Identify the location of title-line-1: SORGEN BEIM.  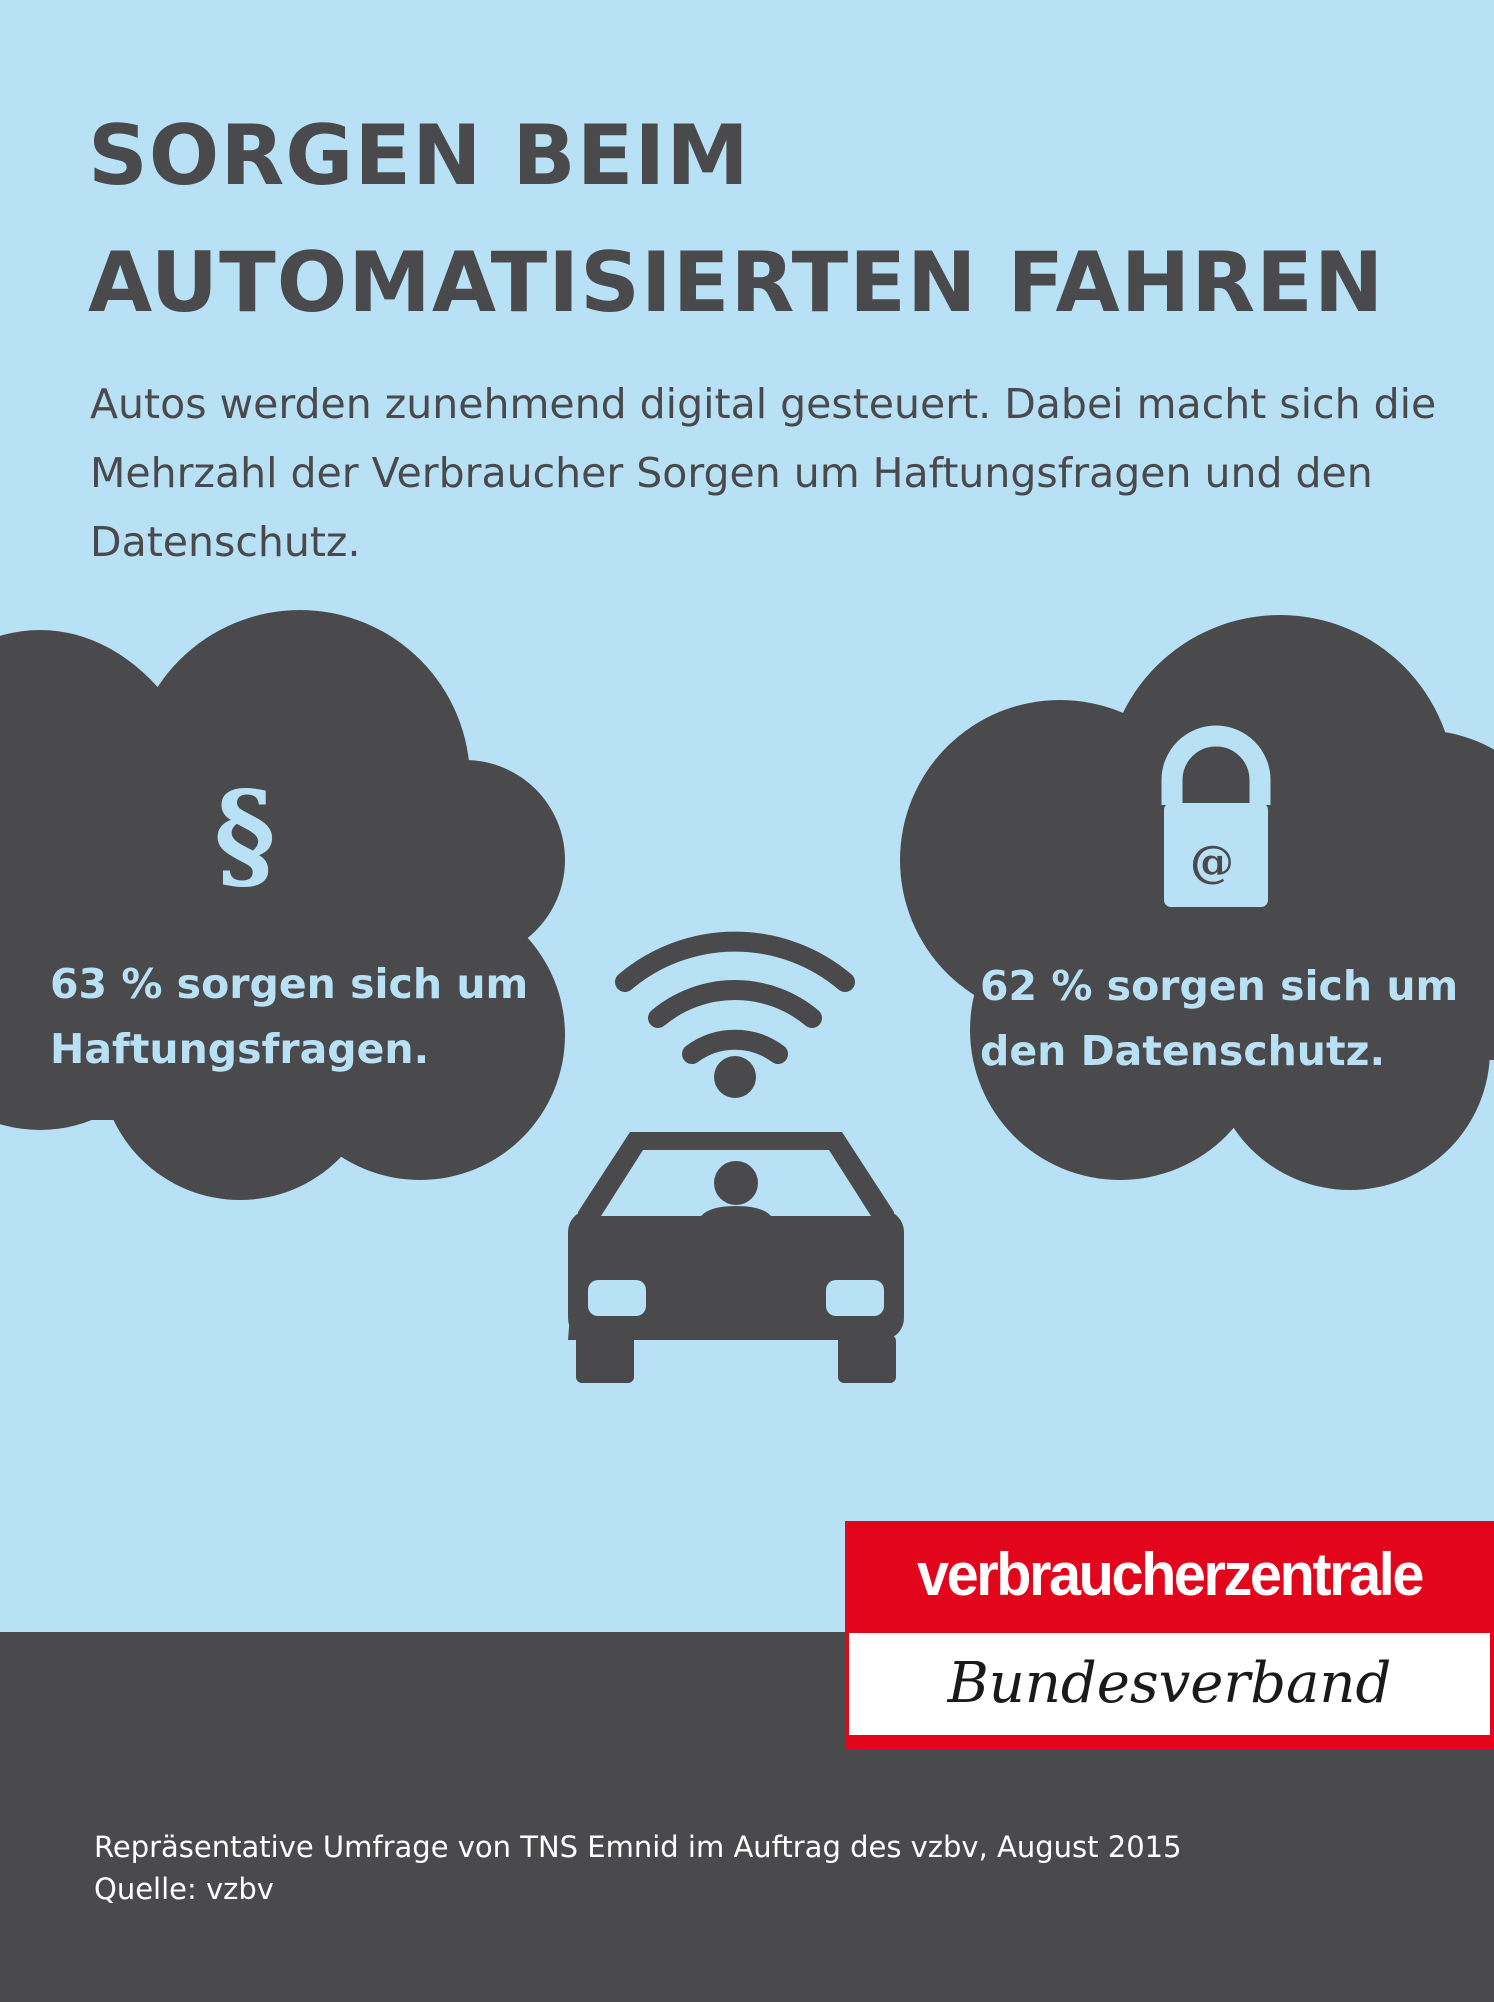
(419, 155).